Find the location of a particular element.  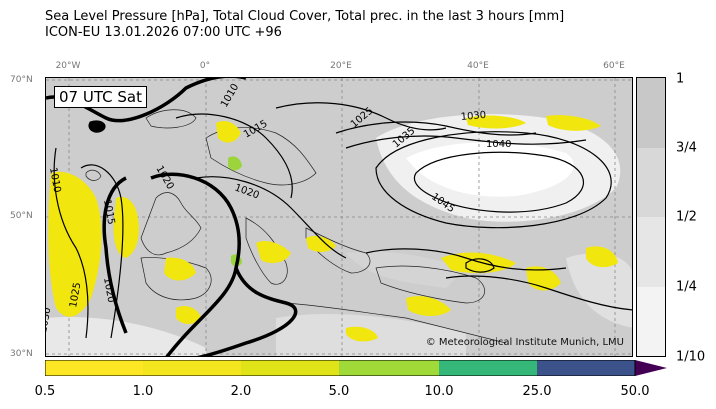

isobar-label-10: 1030 is located at coordinates (49, 320).